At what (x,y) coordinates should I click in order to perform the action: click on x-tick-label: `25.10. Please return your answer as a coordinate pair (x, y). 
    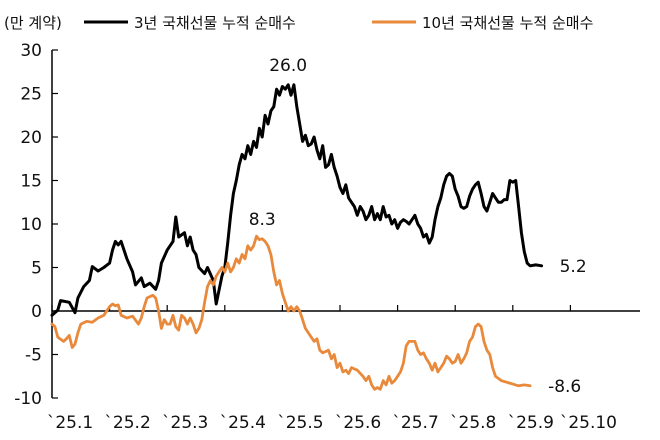
    Looking at the image, I should click on (588, 423).